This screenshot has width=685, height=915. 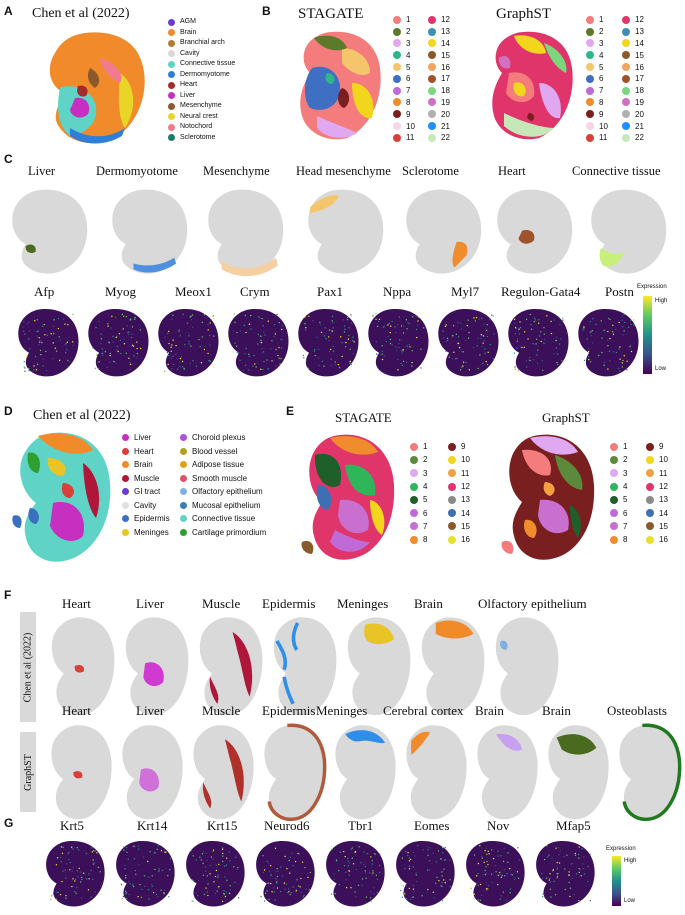 What do you see at coordinates (657, 446) in the screenshot?
I see `legend-item: 9` at bounding box center [657, 446].